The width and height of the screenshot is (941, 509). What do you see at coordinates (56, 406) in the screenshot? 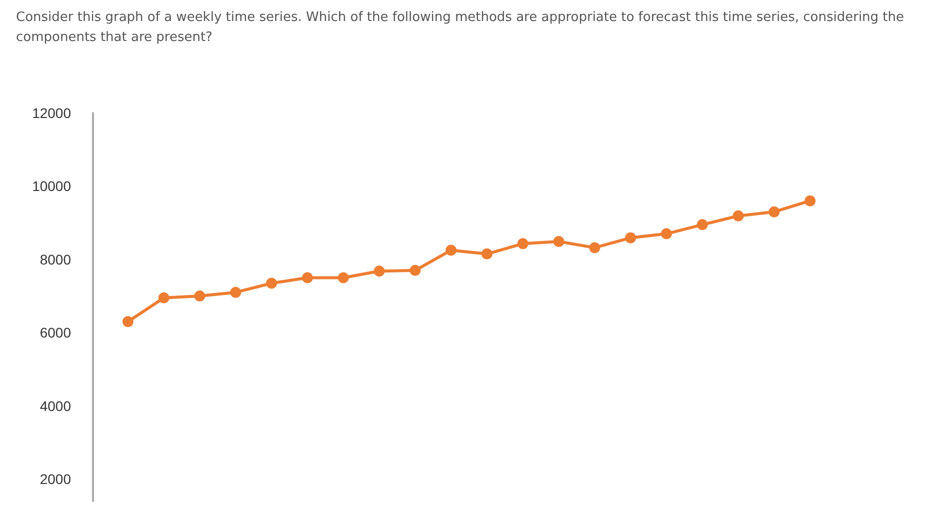
I see `y-tick-label: 4000` at bounding box center [56, 406].